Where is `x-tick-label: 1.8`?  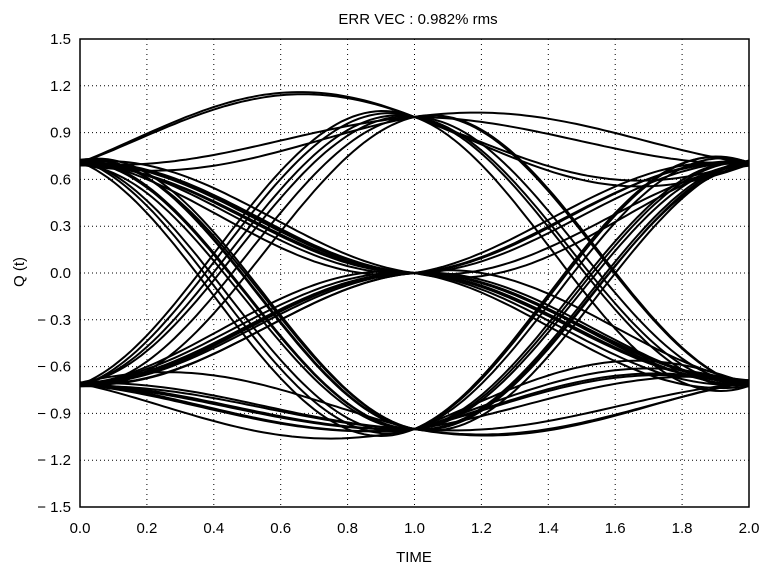 x-tick-label: 1.8 is located at coordinates (682, 528).